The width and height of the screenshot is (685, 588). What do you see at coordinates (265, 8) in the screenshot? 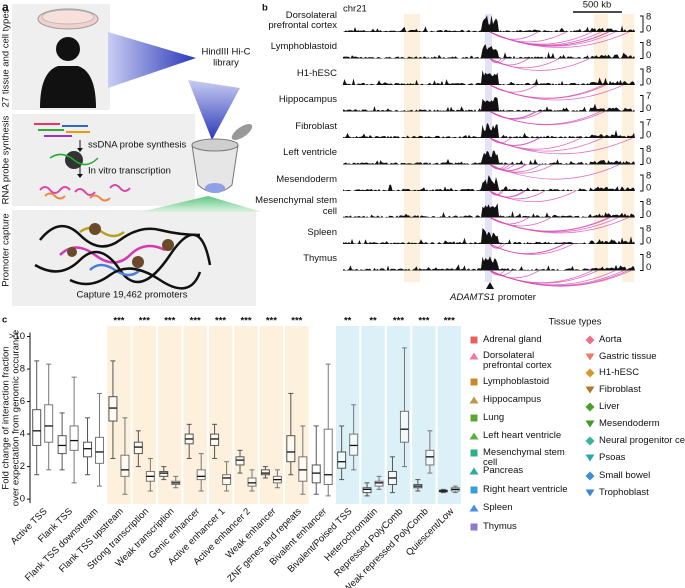
I see `panel-label: b` at bounding box center [265, 8].